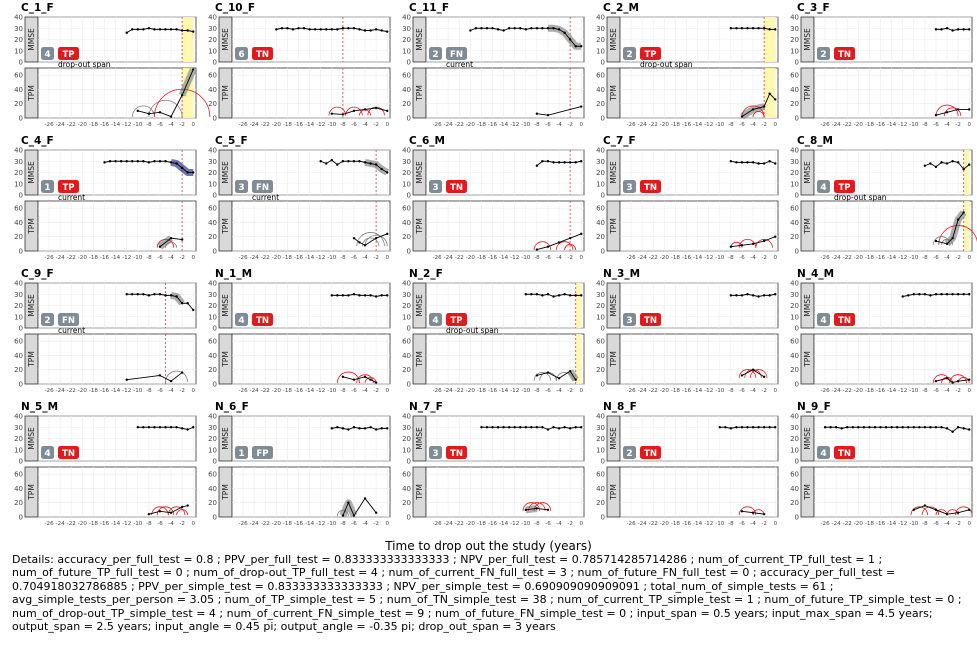  I want to click on x-tick-label: -26, so click(438, 524).